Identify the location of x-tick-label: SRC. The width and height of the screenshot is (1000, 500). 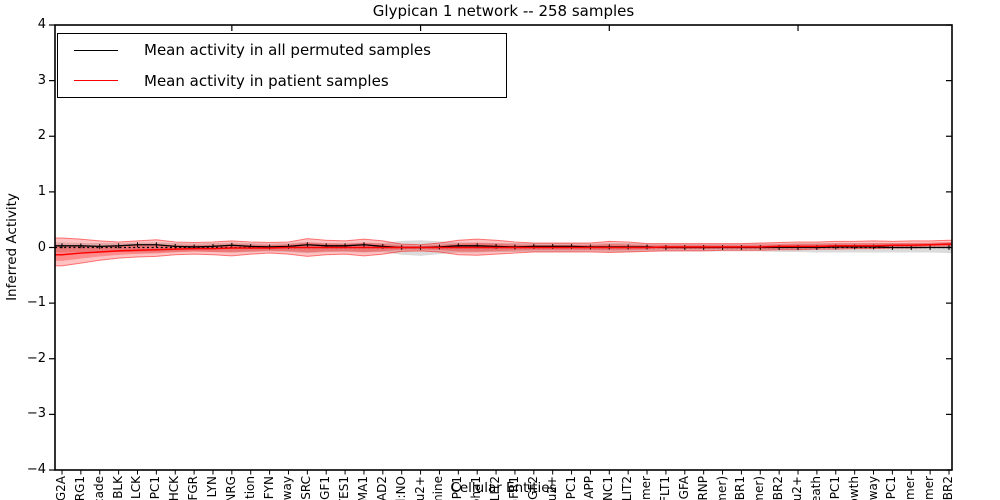
(306, 488).